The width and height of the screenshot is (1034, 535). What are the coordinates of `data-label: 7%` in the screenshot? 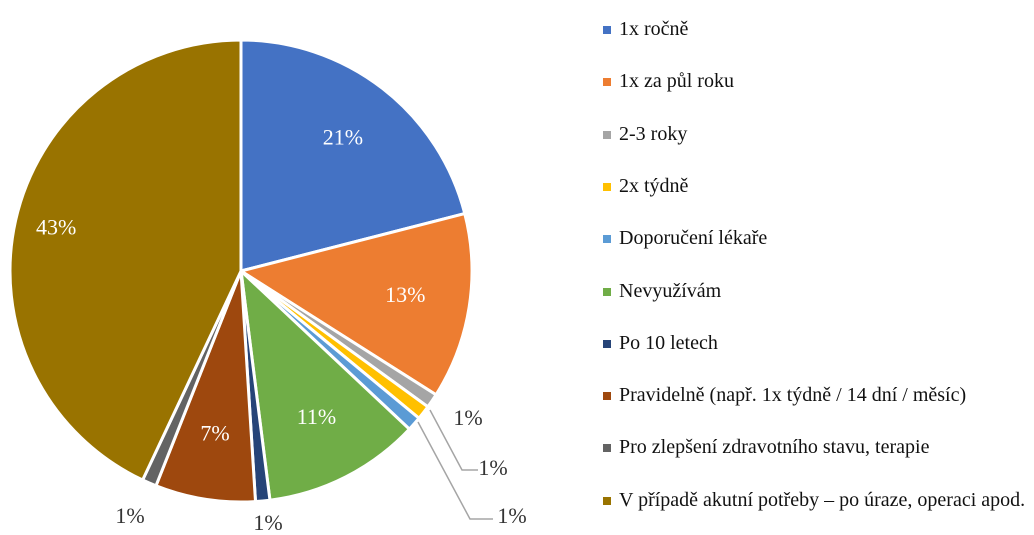 It's located at (214, 432).